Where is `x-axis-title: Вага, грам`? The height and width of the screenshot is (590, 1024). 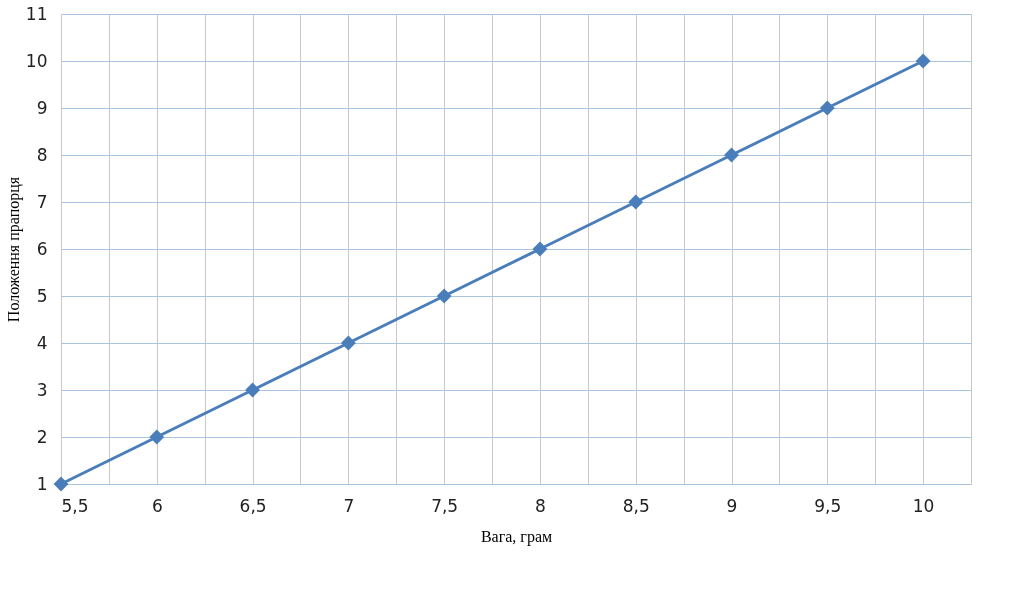
x-axis-title: Вага, грам is located at coordinates (516, 536).